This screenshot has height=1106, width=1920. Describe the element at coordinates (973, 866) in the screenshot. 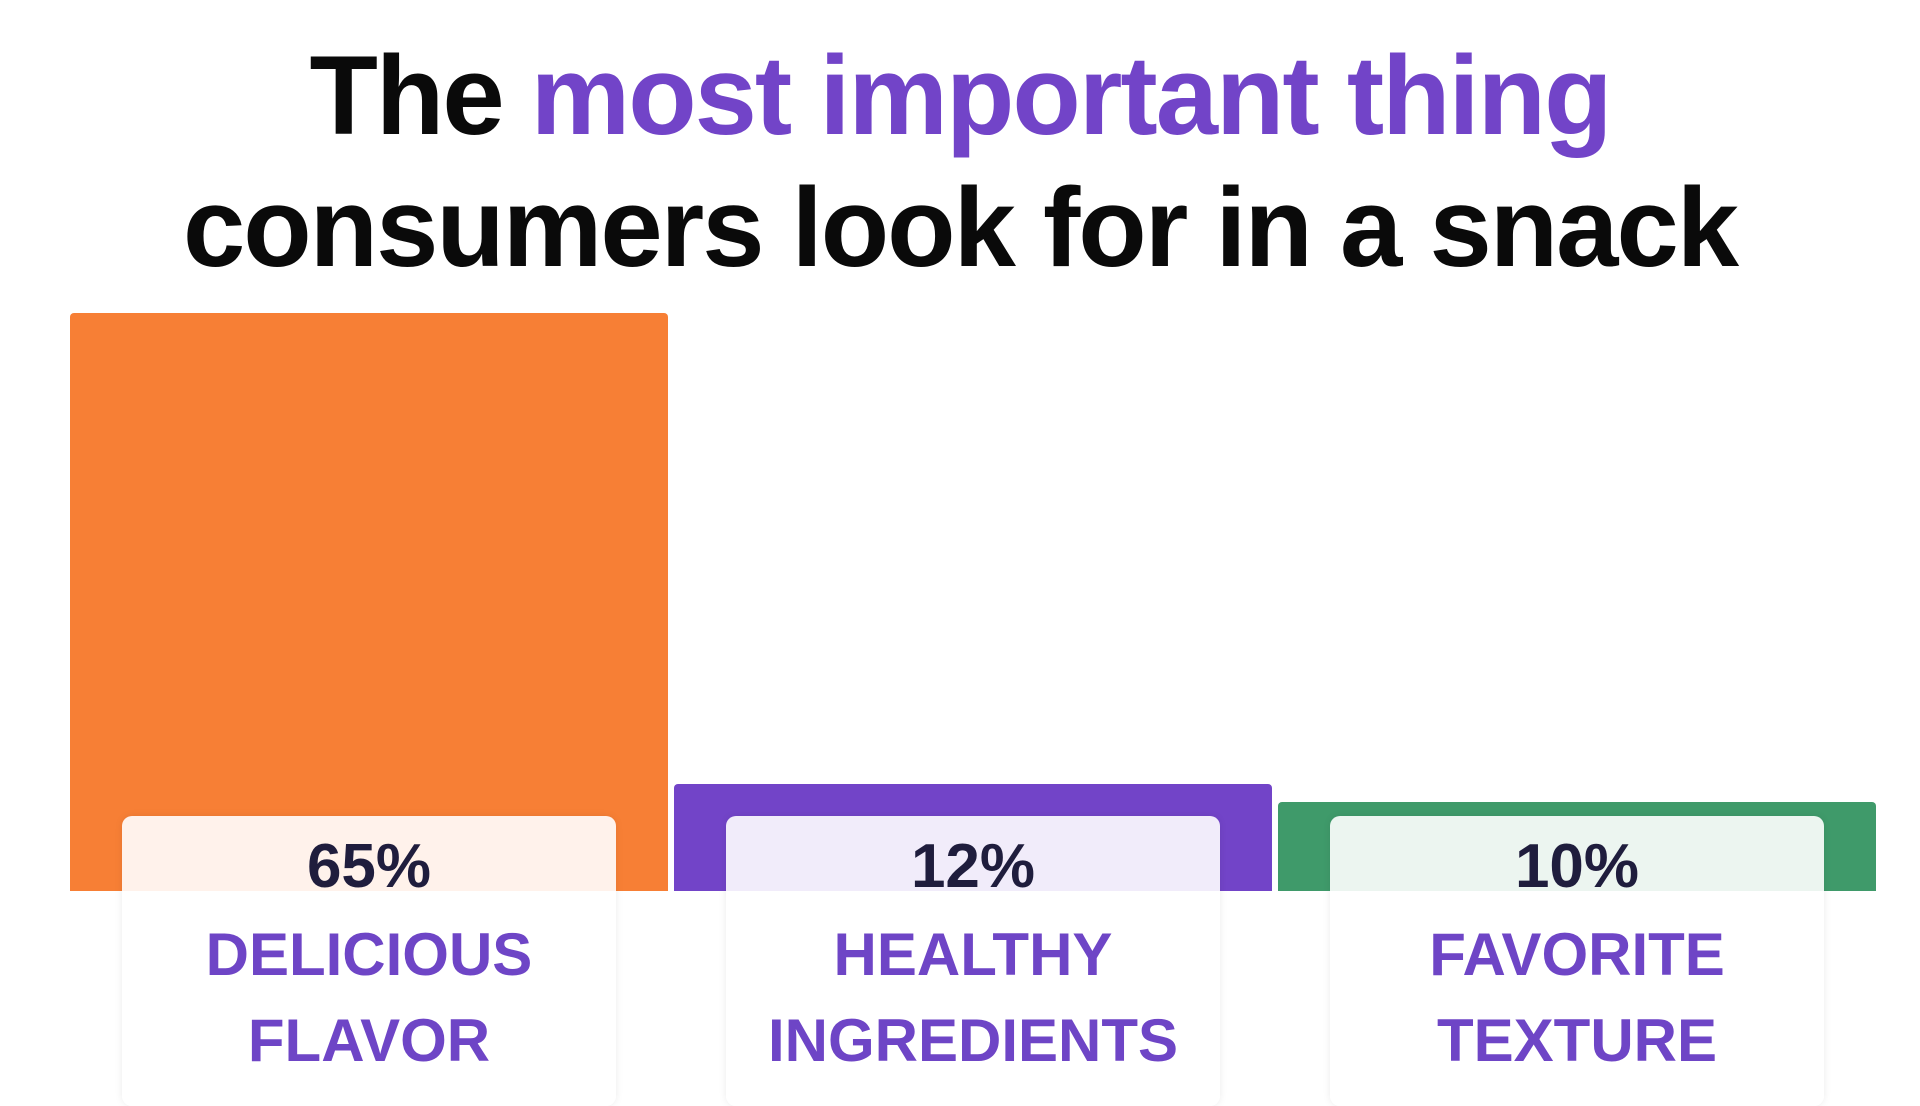

I see `data-label: 12%` at that location.